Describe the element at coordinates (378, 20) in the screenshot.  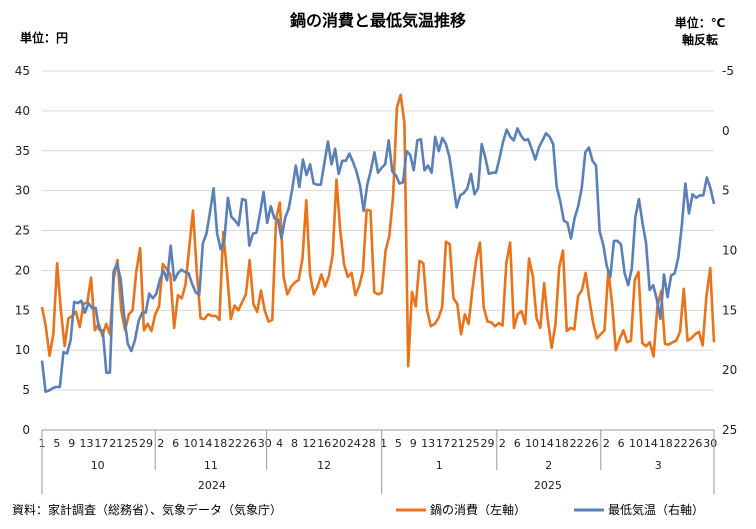
I see `chart-title: 鍋の消費と最低気温推移` at that location.